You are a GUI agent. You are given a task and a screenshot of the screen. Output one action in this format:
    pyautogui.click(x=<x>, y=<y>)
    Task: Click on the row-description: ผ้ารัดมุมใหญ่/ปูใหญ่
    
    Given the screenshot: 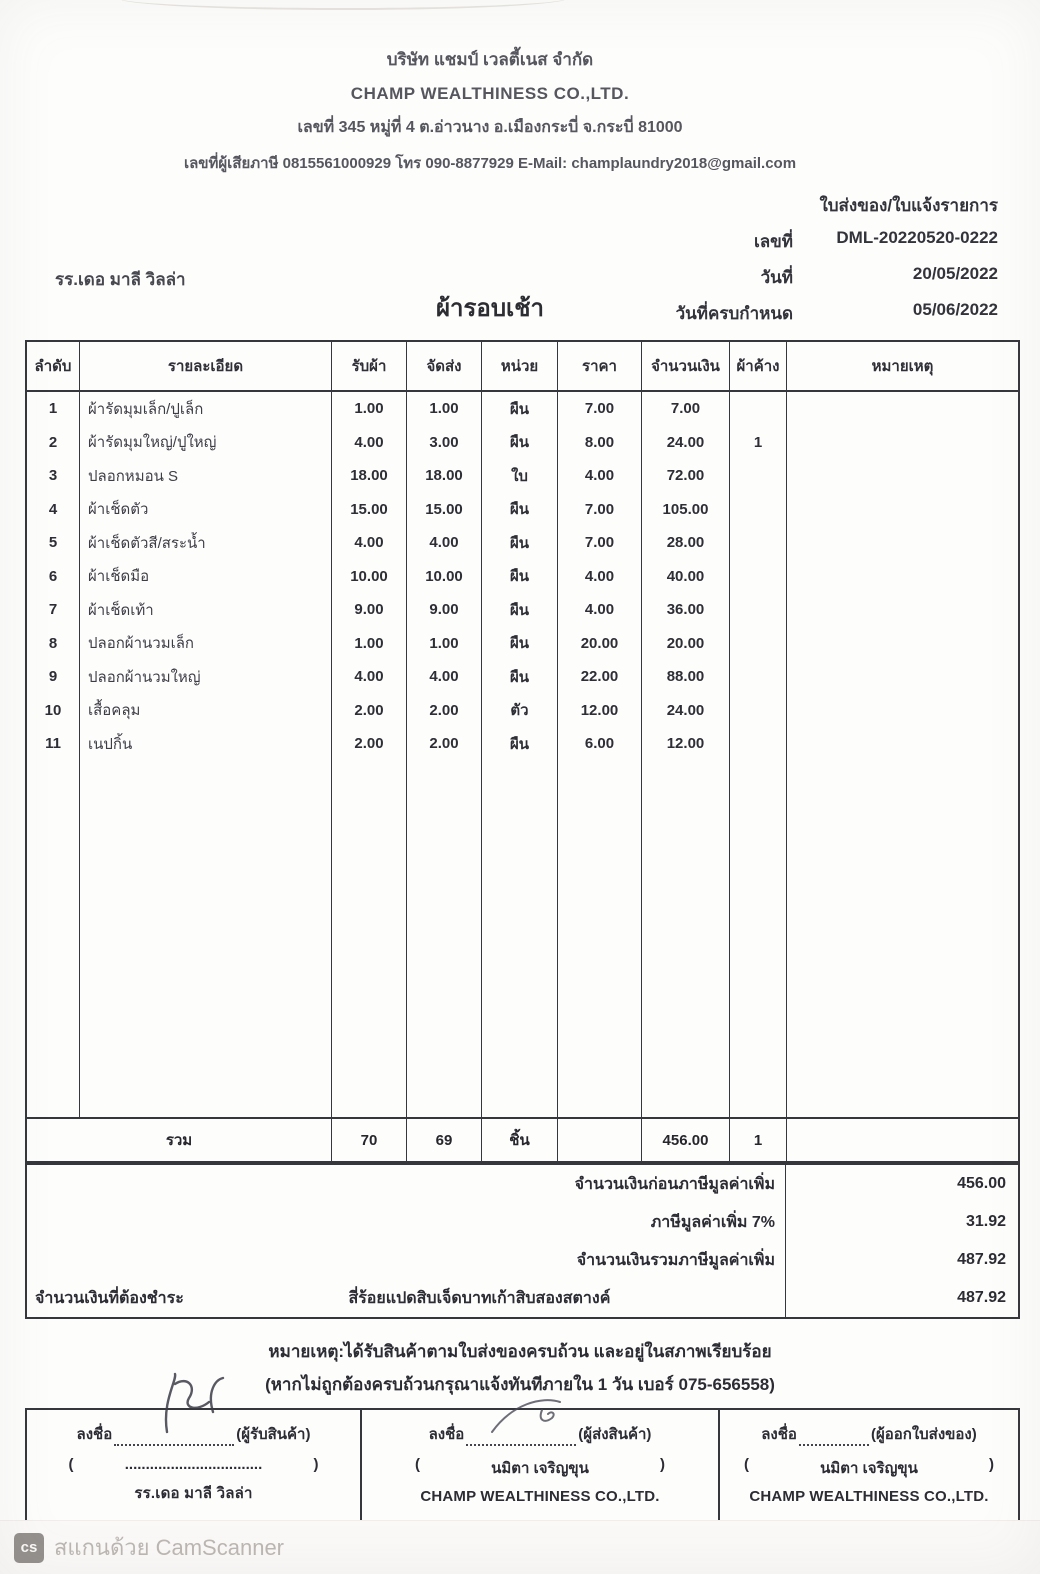 What is the action you would take?
    pyautogui.click(x=206, y=442)
    